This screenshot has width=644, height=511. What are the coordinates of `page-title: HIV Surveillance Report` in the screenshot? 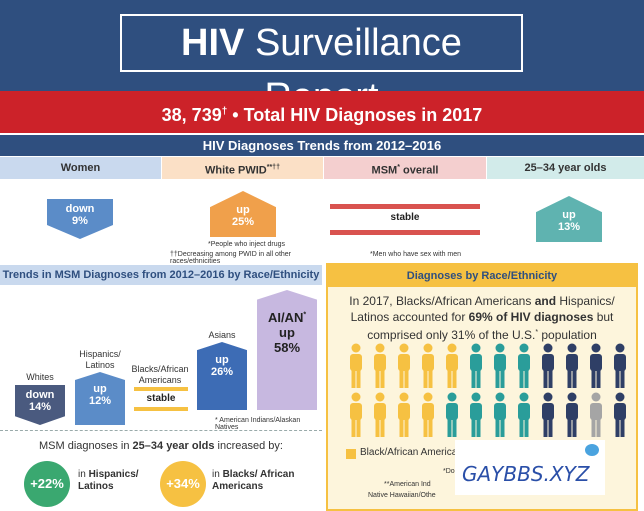 It's located at (321, 66).